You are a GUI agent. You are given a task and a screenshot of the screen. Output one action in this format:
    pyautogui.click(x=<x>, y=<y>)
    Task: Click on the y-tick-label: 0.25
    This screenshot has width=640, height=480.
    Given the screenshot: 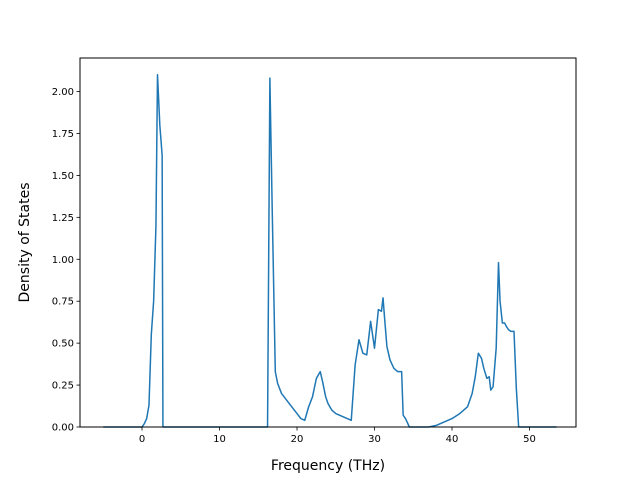 What is the action you would take?
    pyautogui.click(x=63, y=386)
    